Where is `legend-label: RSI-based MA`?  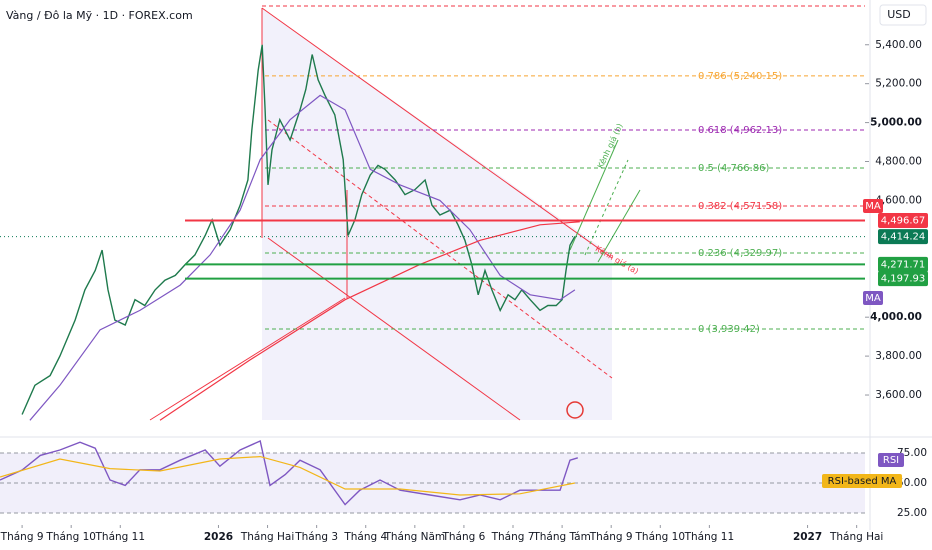
legend-label: RSI-based MA is located at coordinates (862, 481).